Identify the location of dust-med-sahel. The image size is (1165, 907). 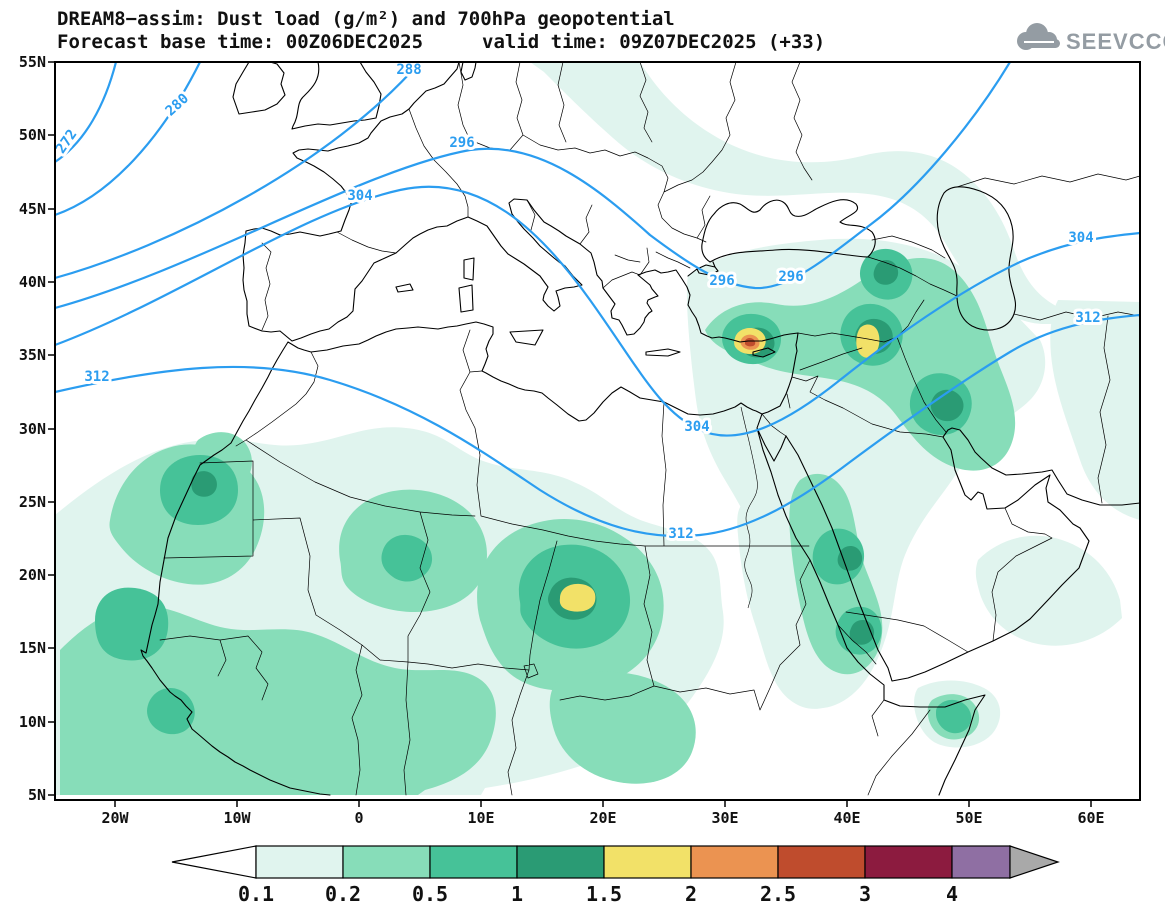
(278, 700).